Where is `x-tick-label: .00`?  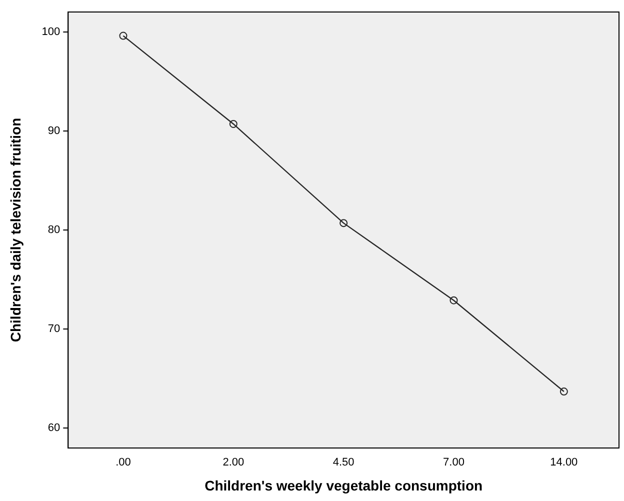 x-tick-label: .00 is located at coordinates (123, 462).